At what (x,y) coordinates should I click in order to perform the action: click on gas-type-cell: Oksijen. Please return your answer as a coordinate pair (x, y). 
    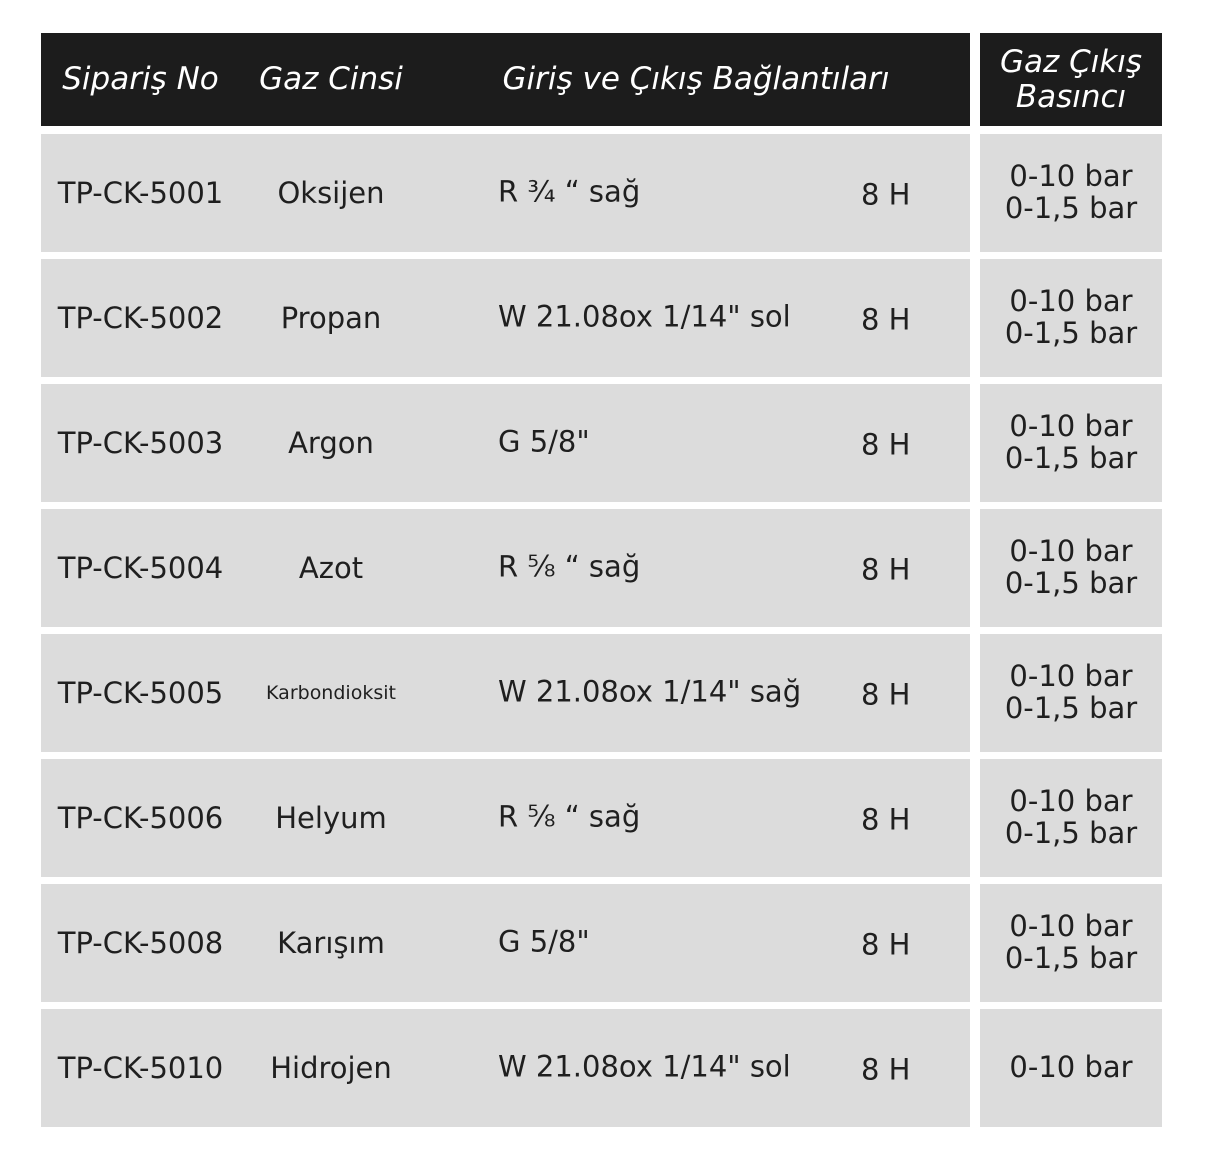
    Looking at the image, I should click on (331, 193).